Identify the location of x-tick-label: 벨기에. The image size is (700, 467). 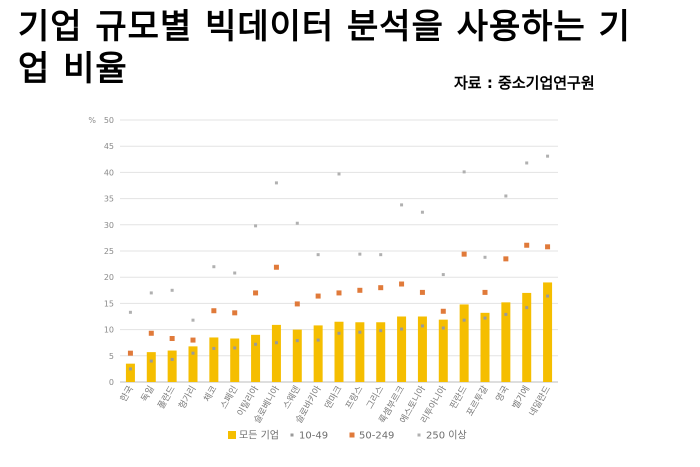
(521, 397).